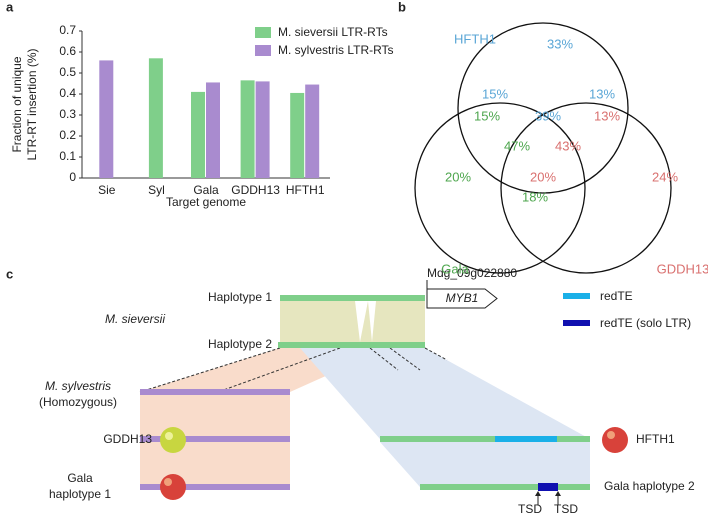 This screenshot has height=517, width=708. Describe the element at coordinates (80, 478) in the screenshot. I see `genome-label: Gala` at that location.